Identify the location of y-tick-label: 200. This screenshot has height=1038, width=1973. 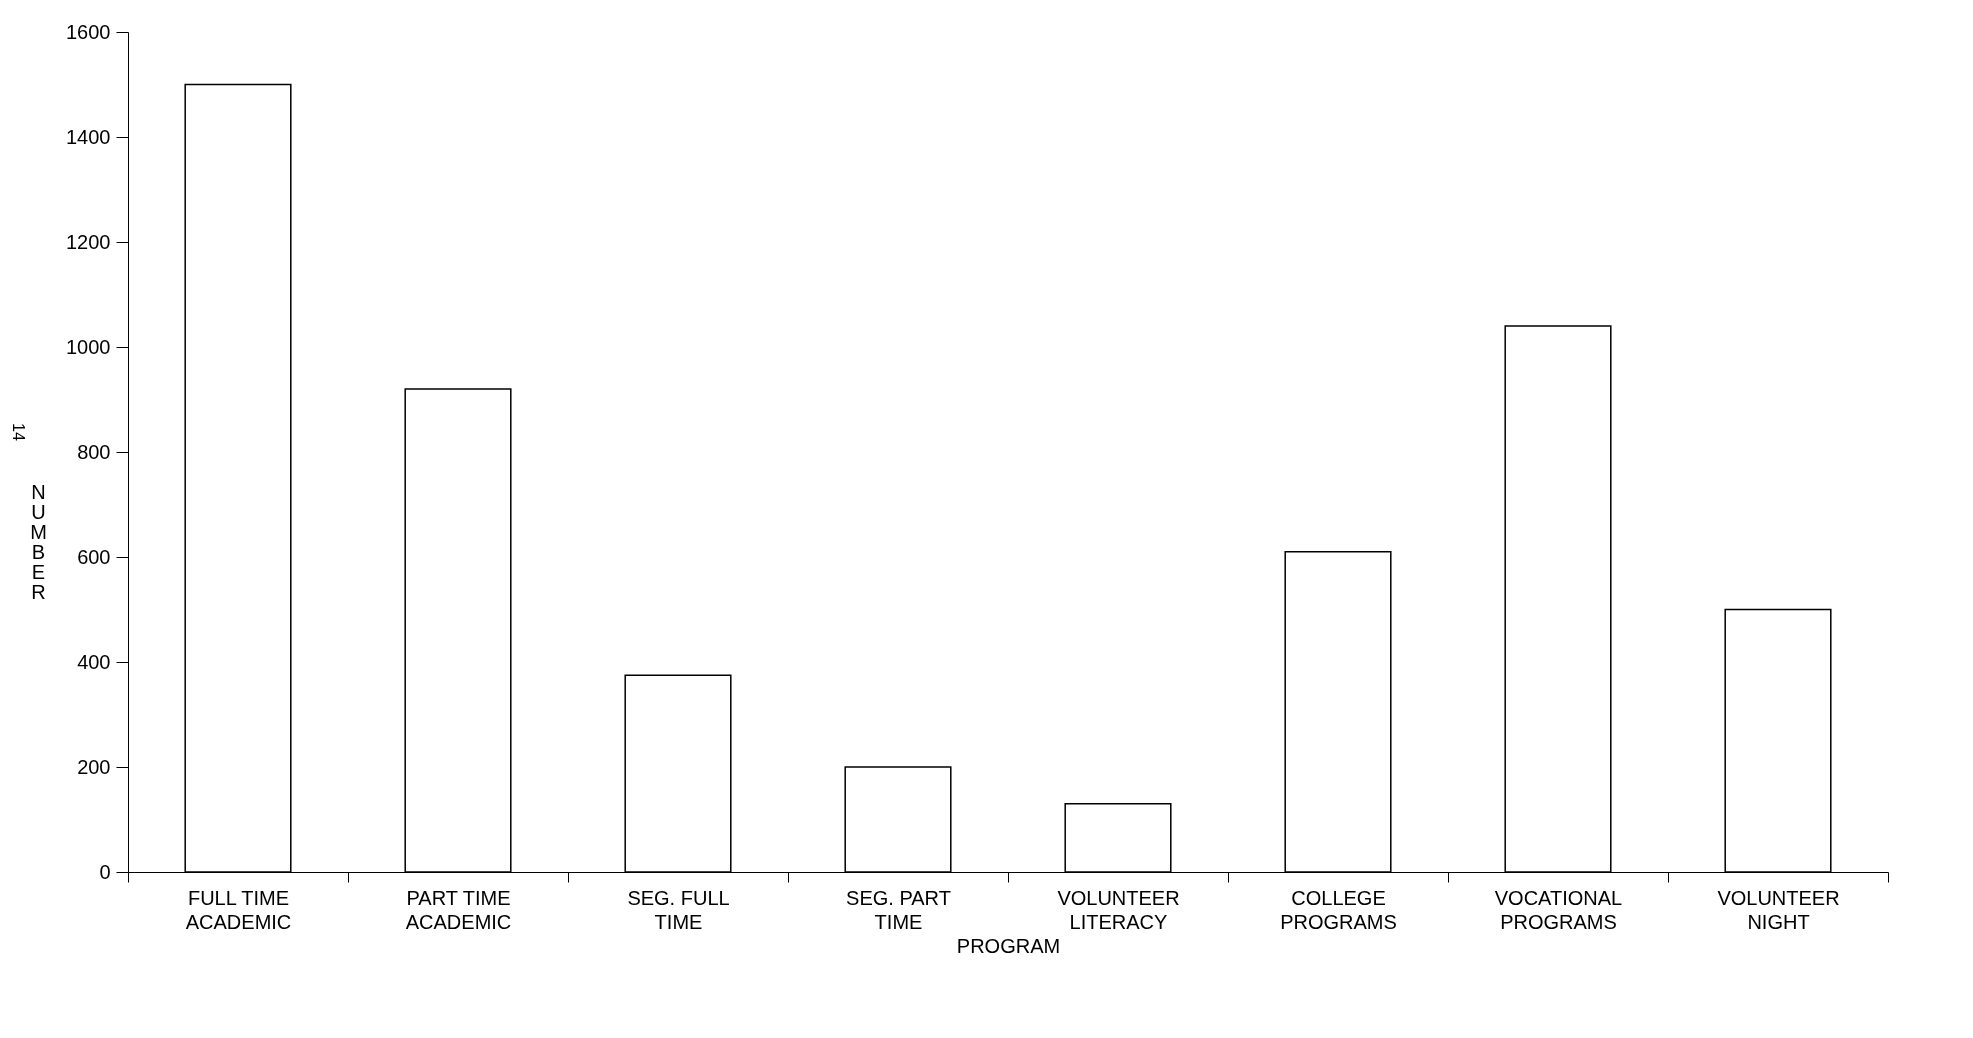
(94, 766).